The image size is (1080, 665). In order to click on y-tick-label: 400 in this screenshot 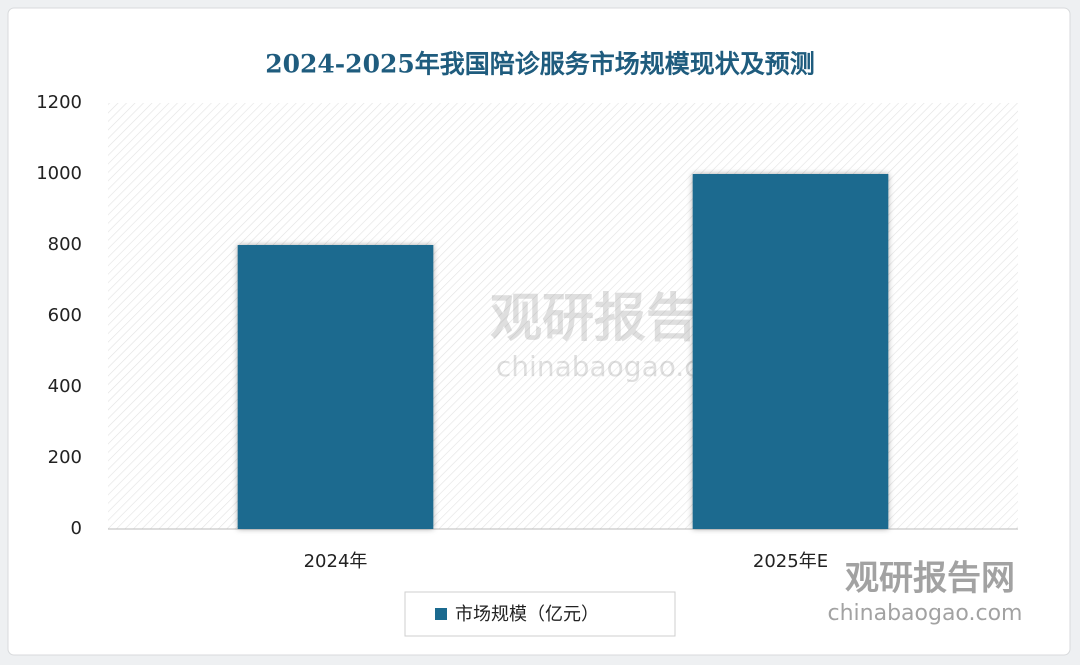, I will do `click(65, 386)`.